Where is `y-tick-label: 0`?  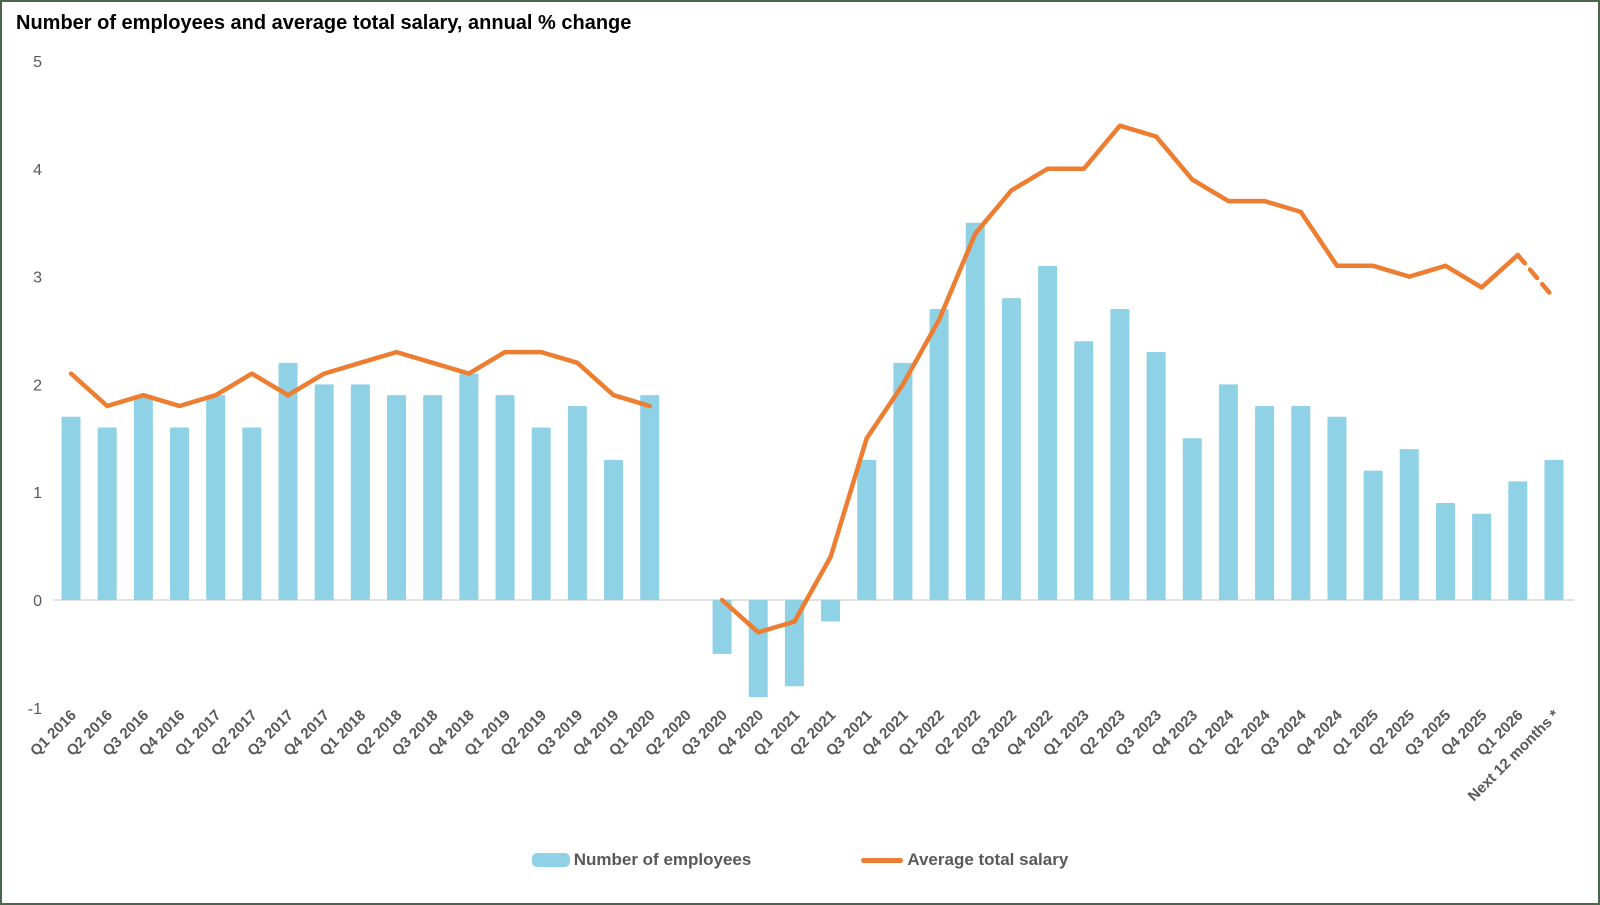
y-tick-label: 0 is located at coordinates (37, 601).